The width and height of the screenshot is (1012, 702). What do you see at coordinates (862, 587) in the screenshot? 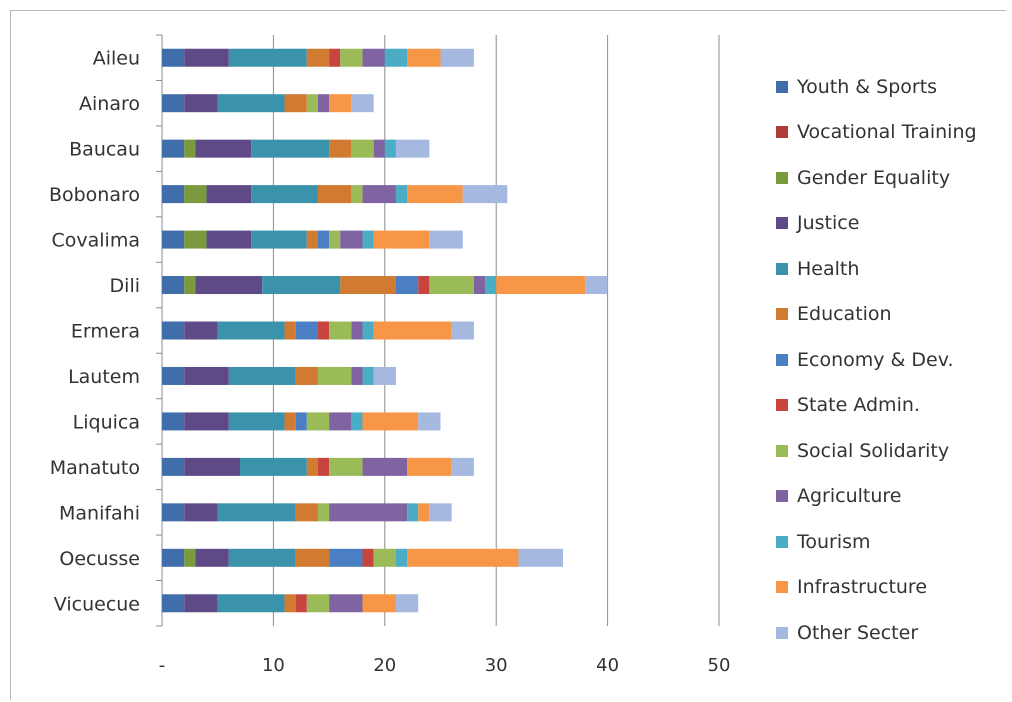
I see `legend-label: Infrastructure` at bounding box center [862, 587].